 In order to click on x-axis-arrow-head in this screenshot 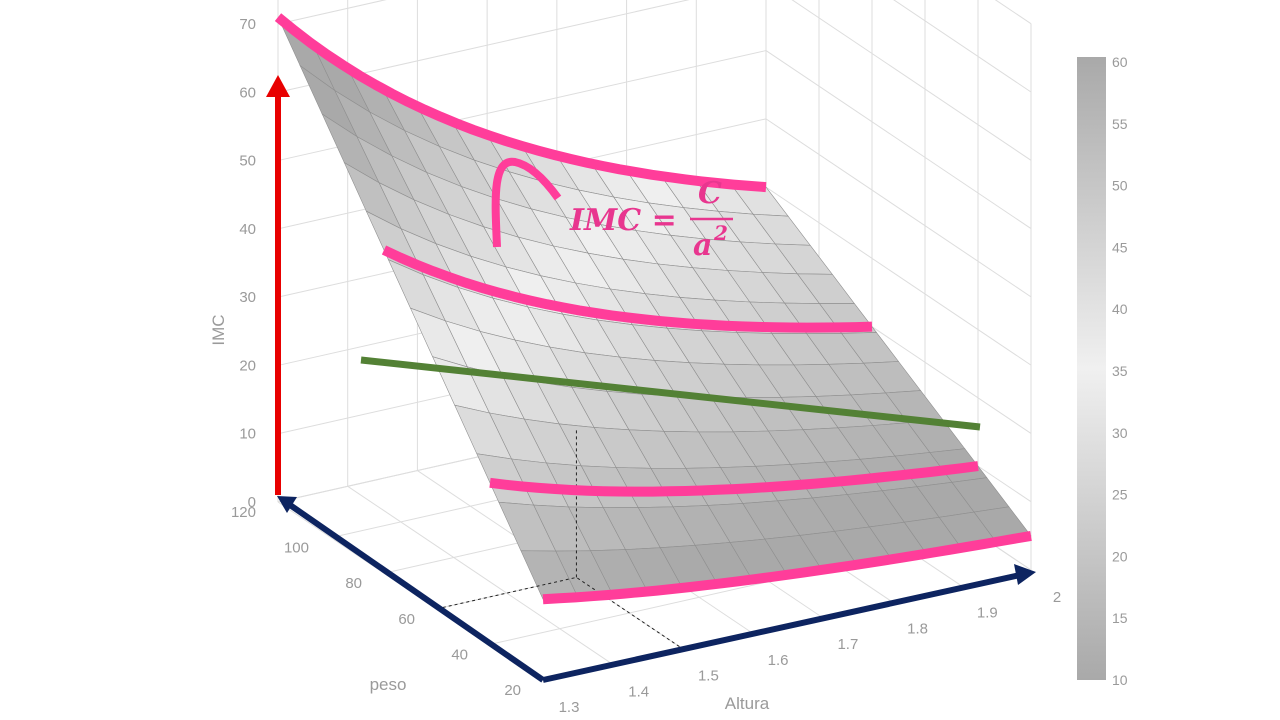, I will do `click(1025, 574)`.